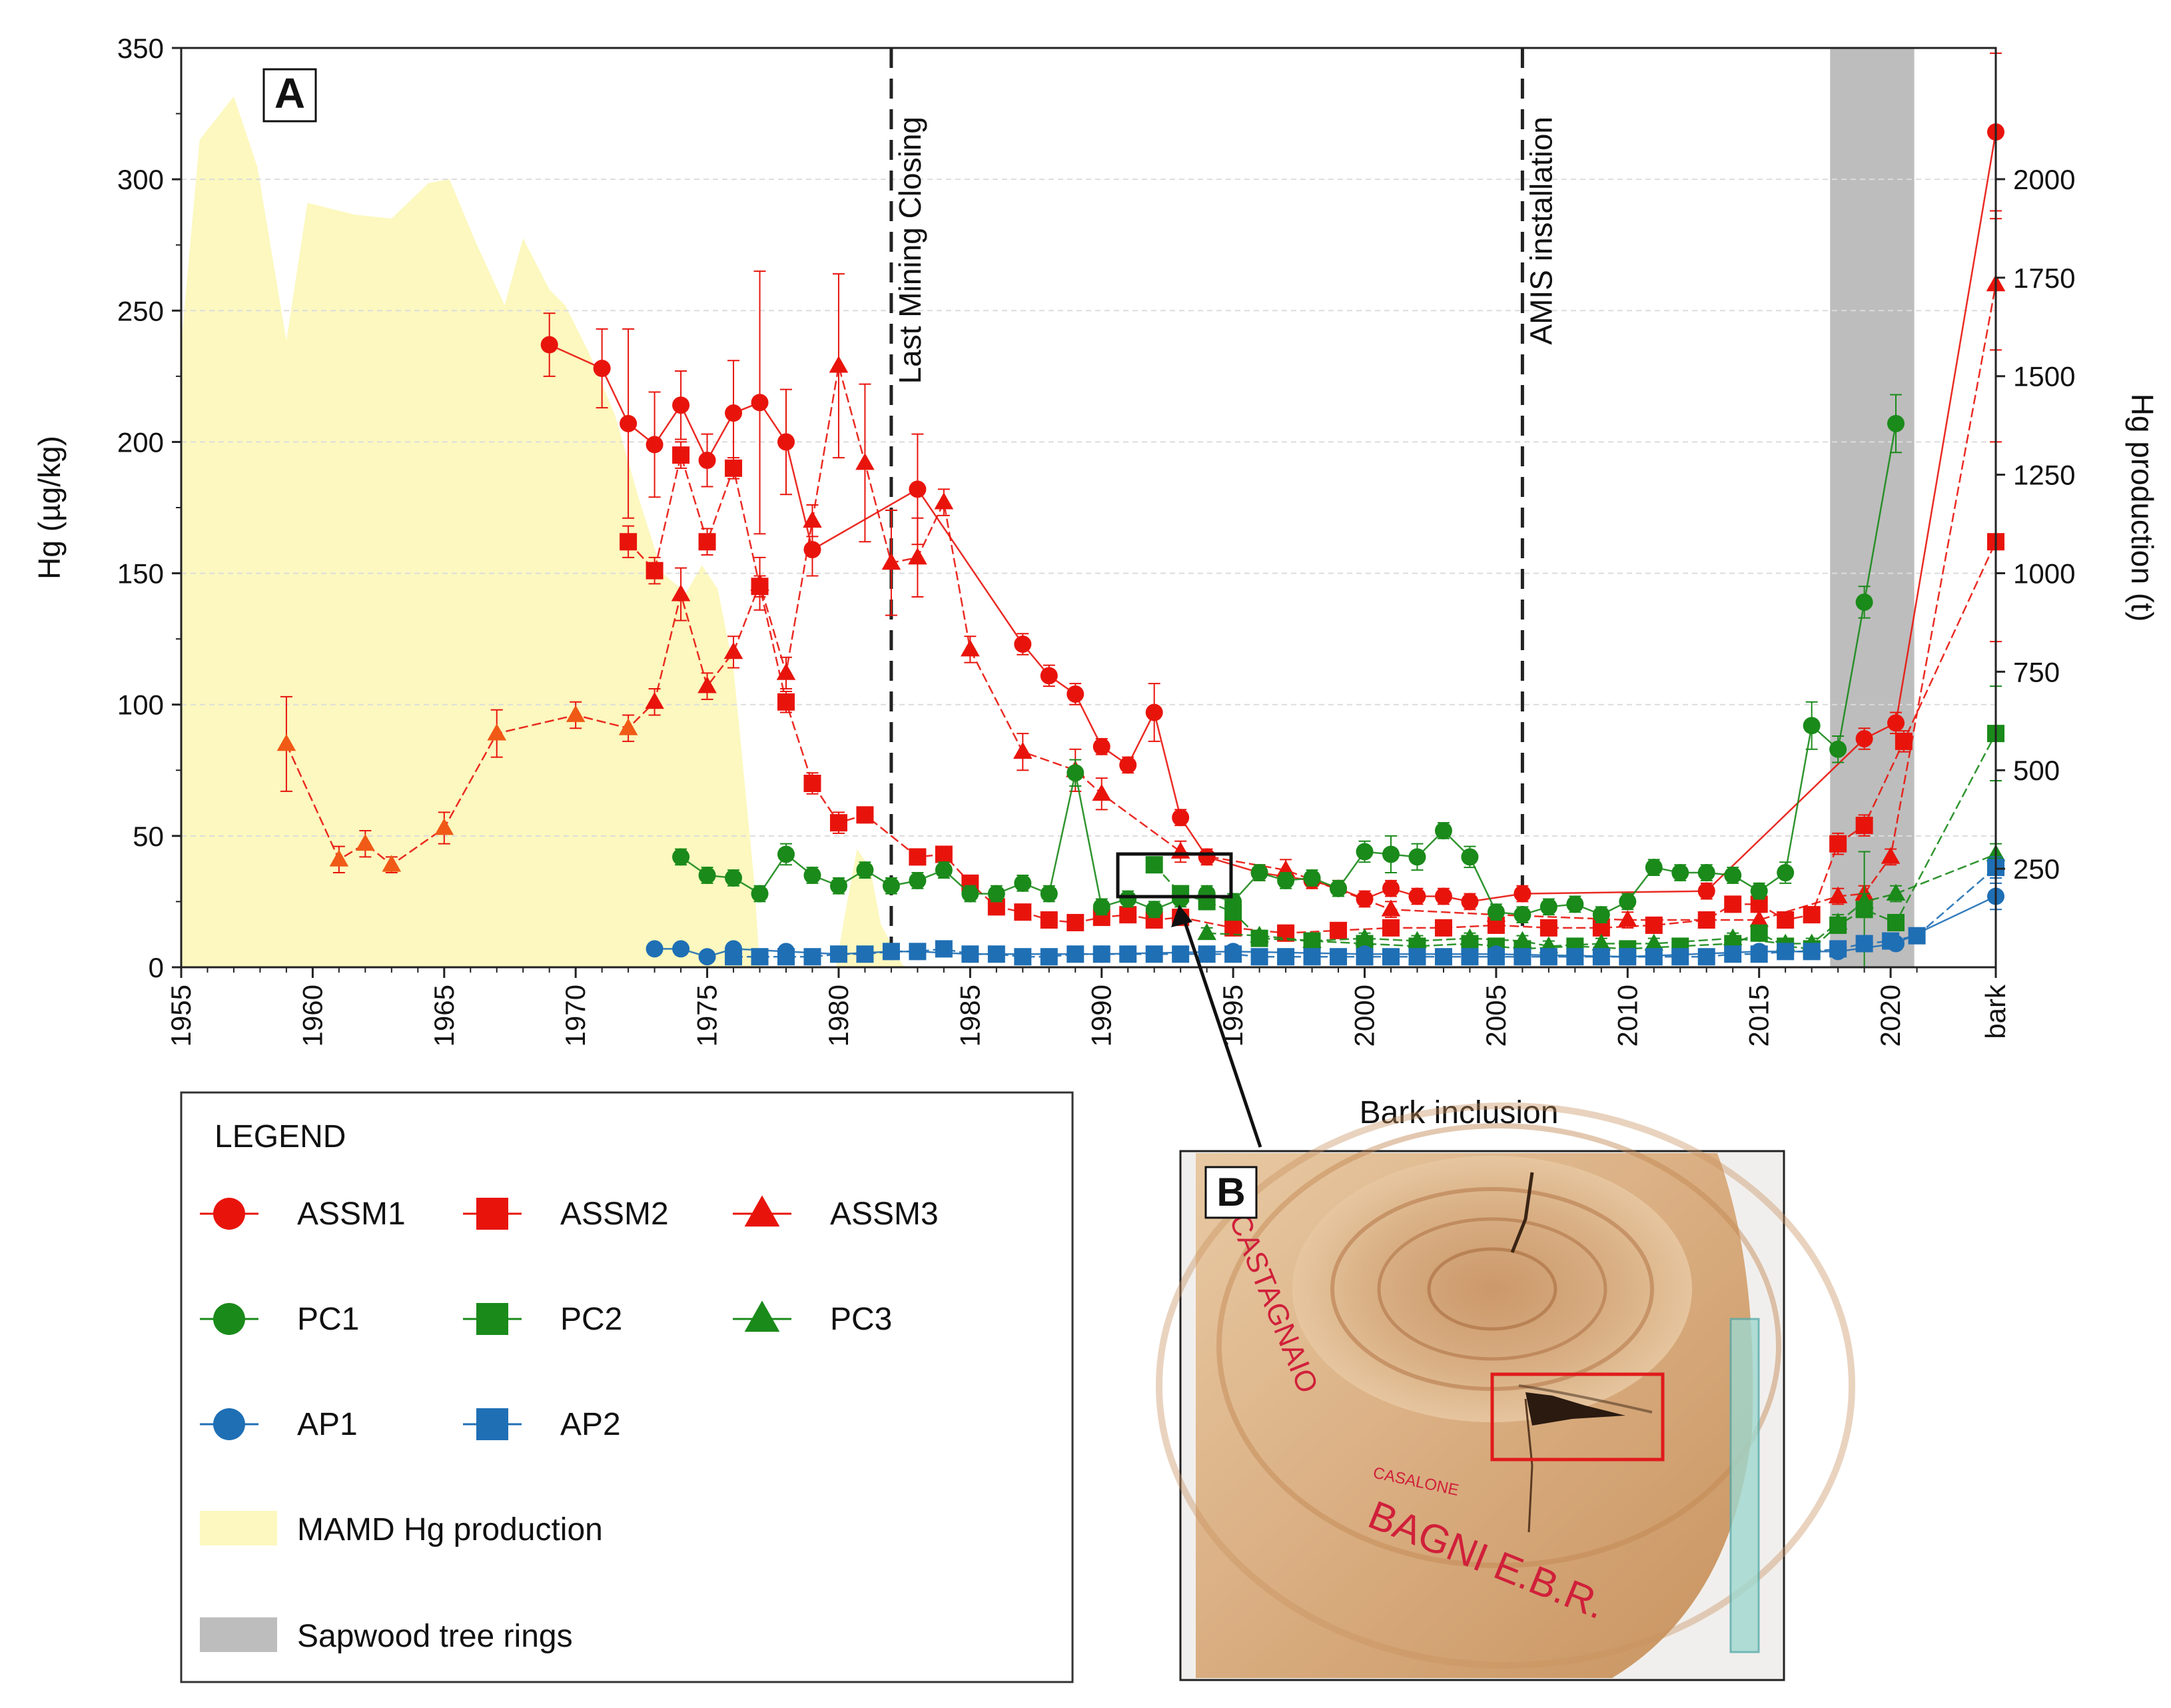 This screenshot has height=1708, width=2171. I want to click on pointer-arrow, so click(1221, 1032).